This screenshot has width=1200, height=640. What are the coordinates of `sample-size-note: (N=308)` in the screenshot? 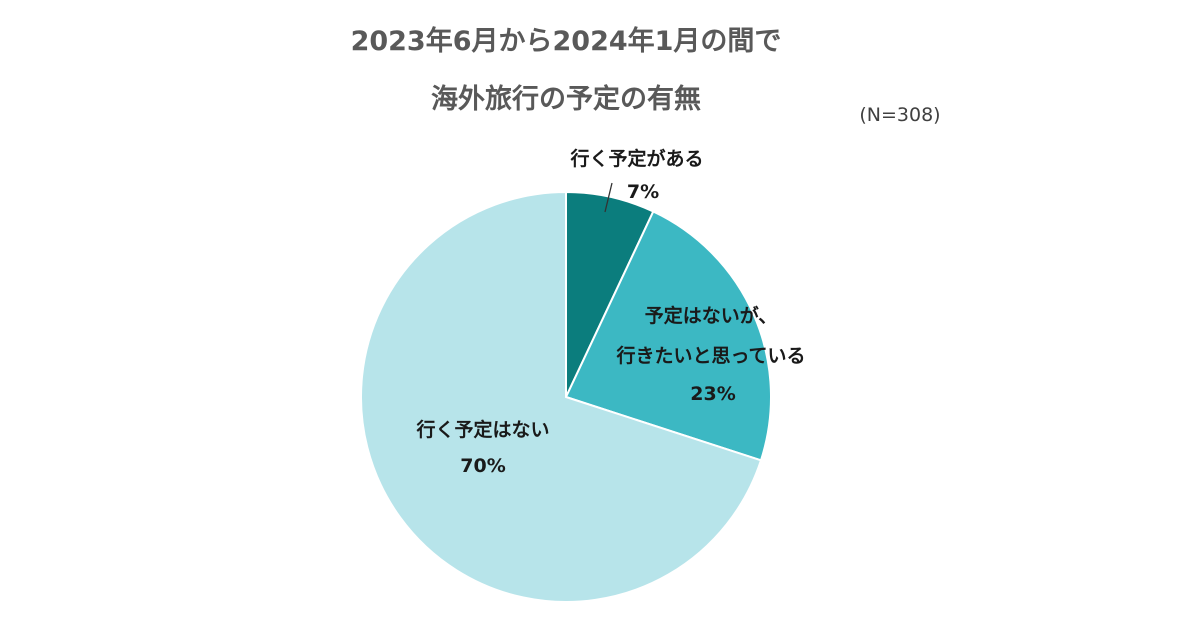 It's located at (899, 115).